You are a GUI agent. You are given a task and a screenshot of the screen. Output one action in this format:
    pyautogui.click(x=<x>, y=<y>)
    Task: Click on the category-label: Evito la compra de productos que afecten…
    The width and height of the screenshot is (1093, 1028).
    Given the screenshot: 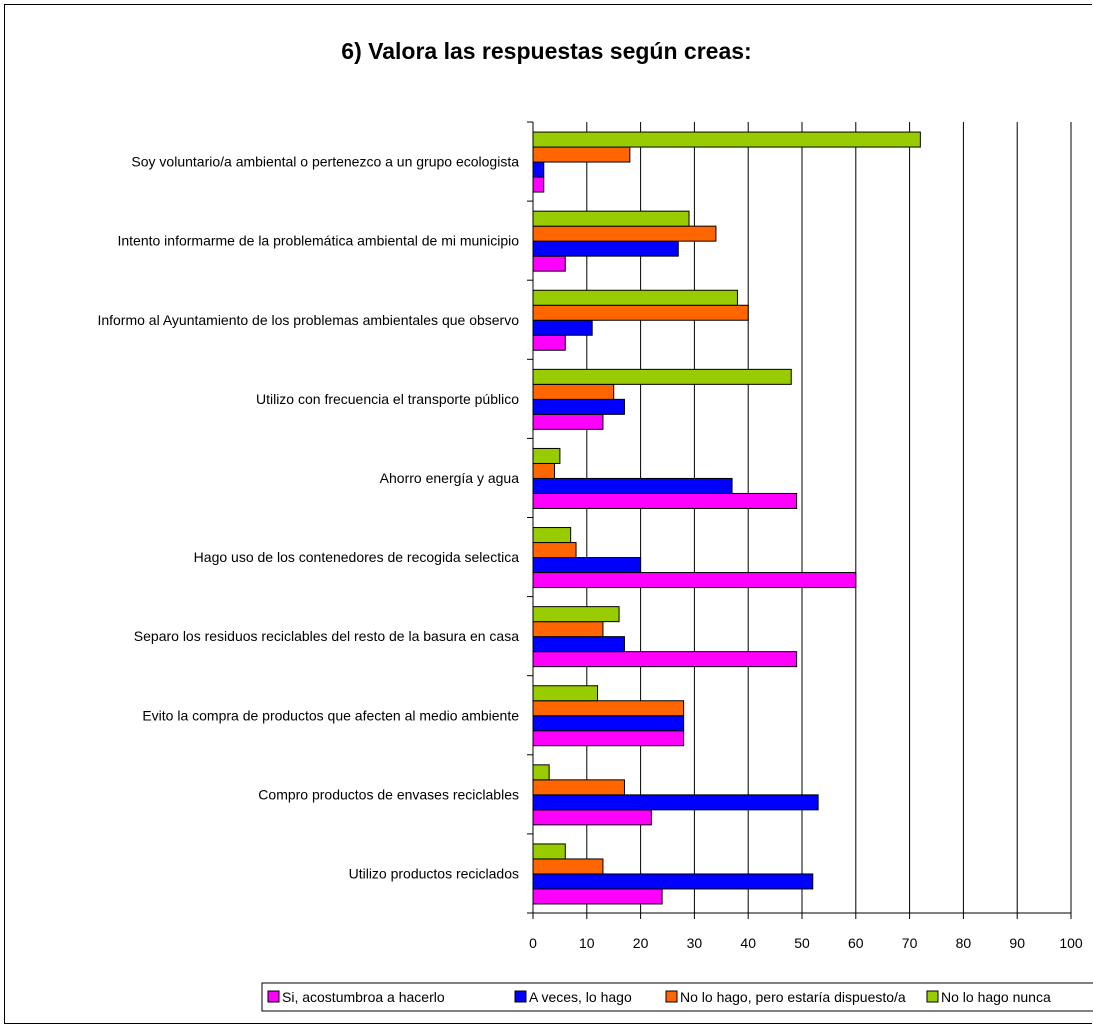 What is the action you would take?
    pyautogui.click(x=330, y=715)
    